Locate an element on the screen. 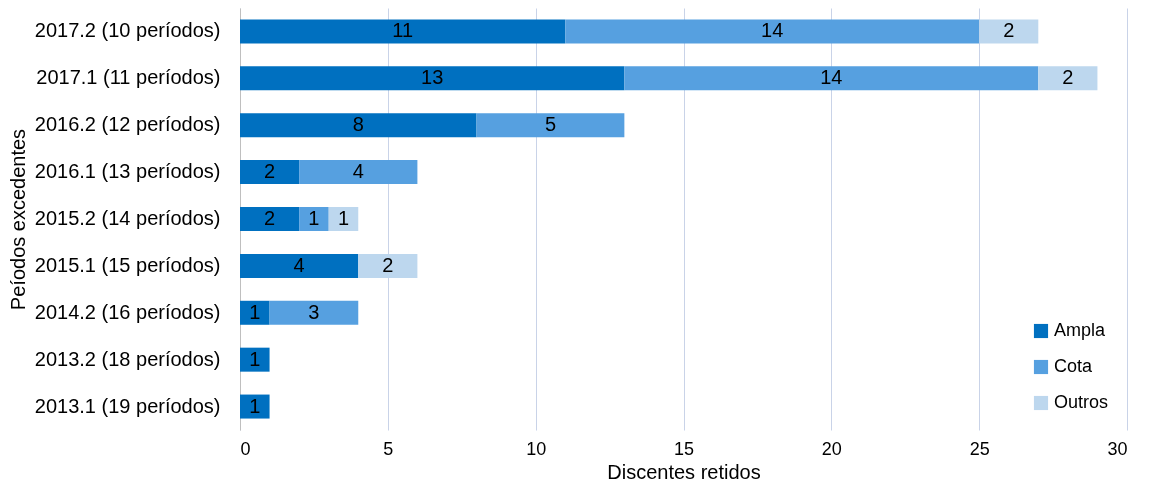  y-tick-label: 2015.2 (14 períodos) is located at coordinates (127, 218).